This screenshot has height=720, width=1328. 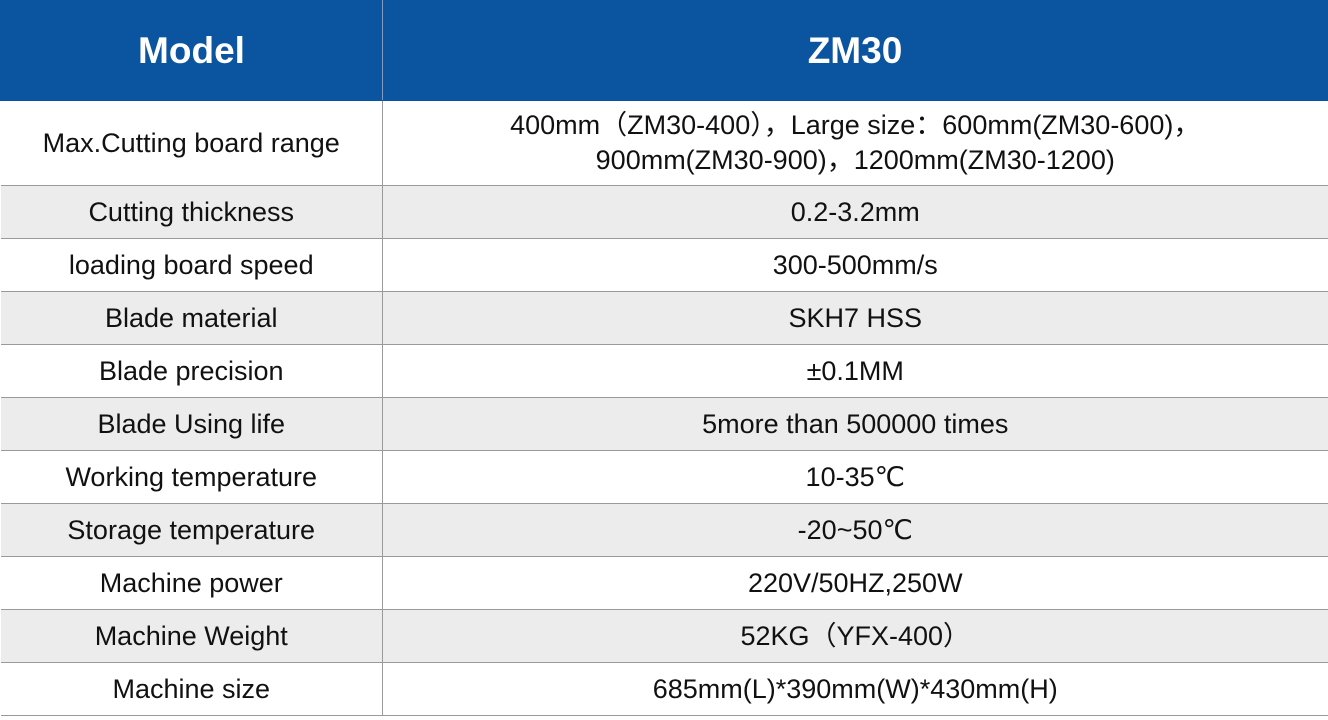 I want to click on table-cell: Blade precision, so click(x=191, y=371).